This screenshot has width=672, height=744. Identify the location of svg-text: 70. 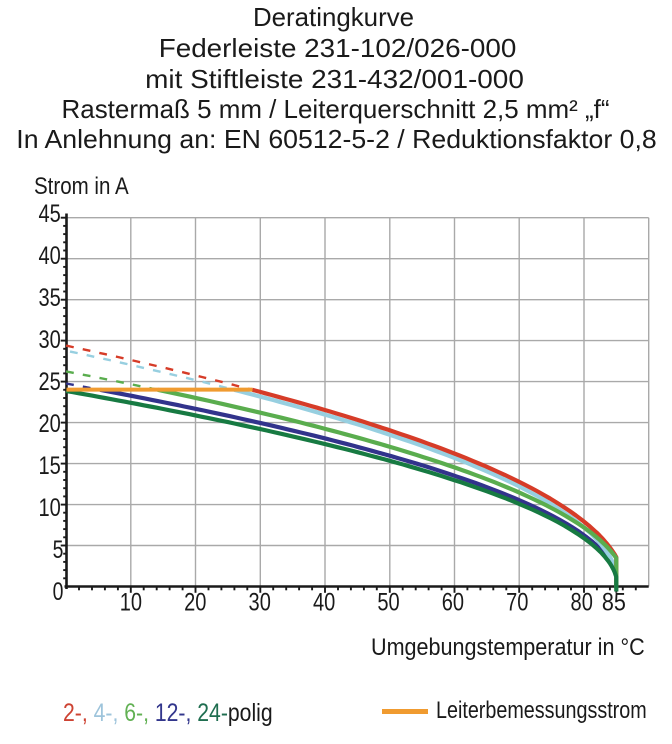
(517, 602).